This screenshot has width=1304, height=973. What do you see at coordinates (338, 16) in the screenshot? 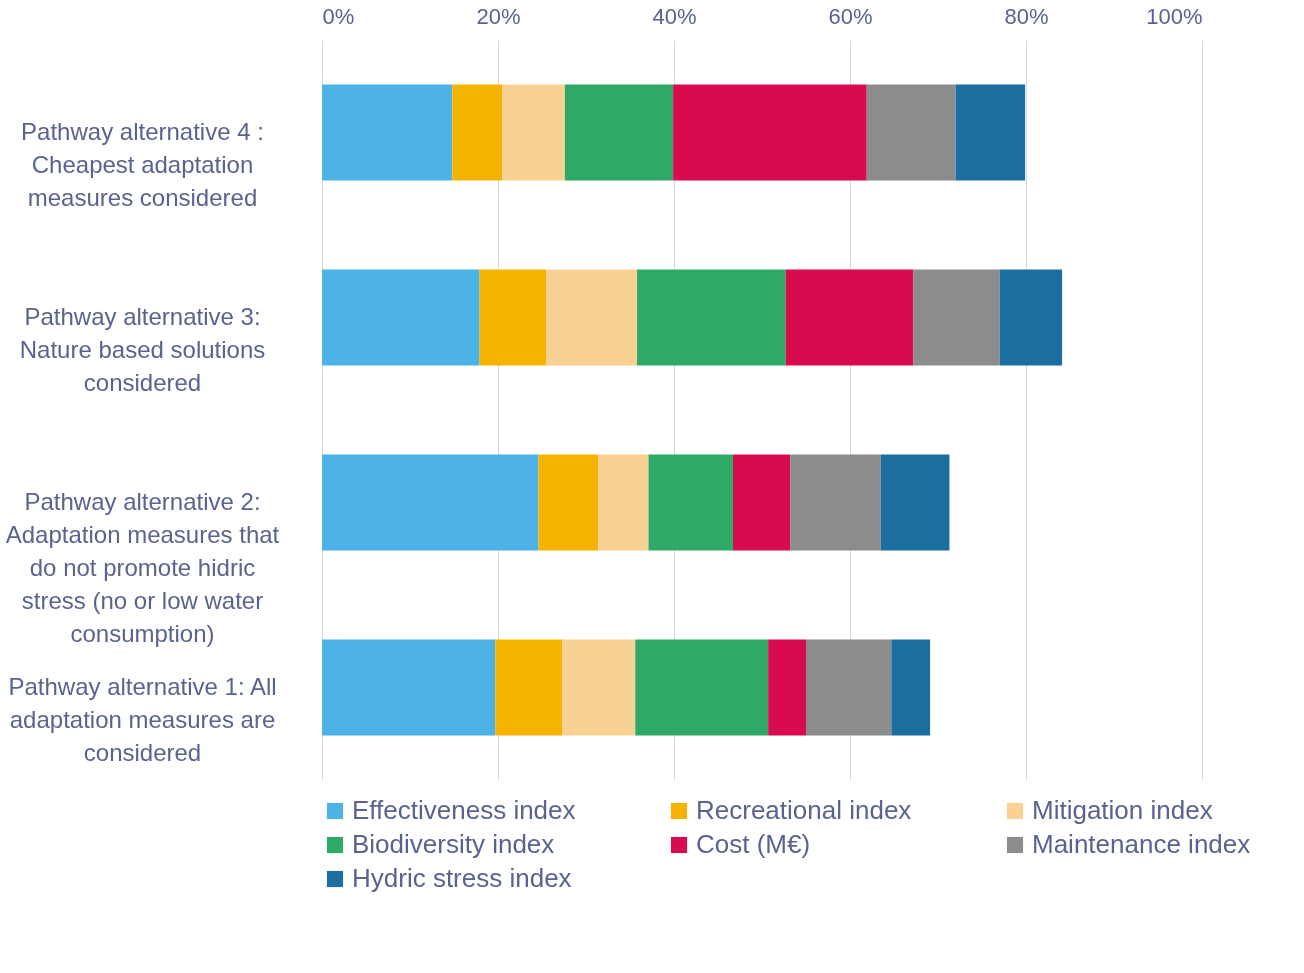
I see `x-tick-label: 0%` at bounding box center [338, 16].